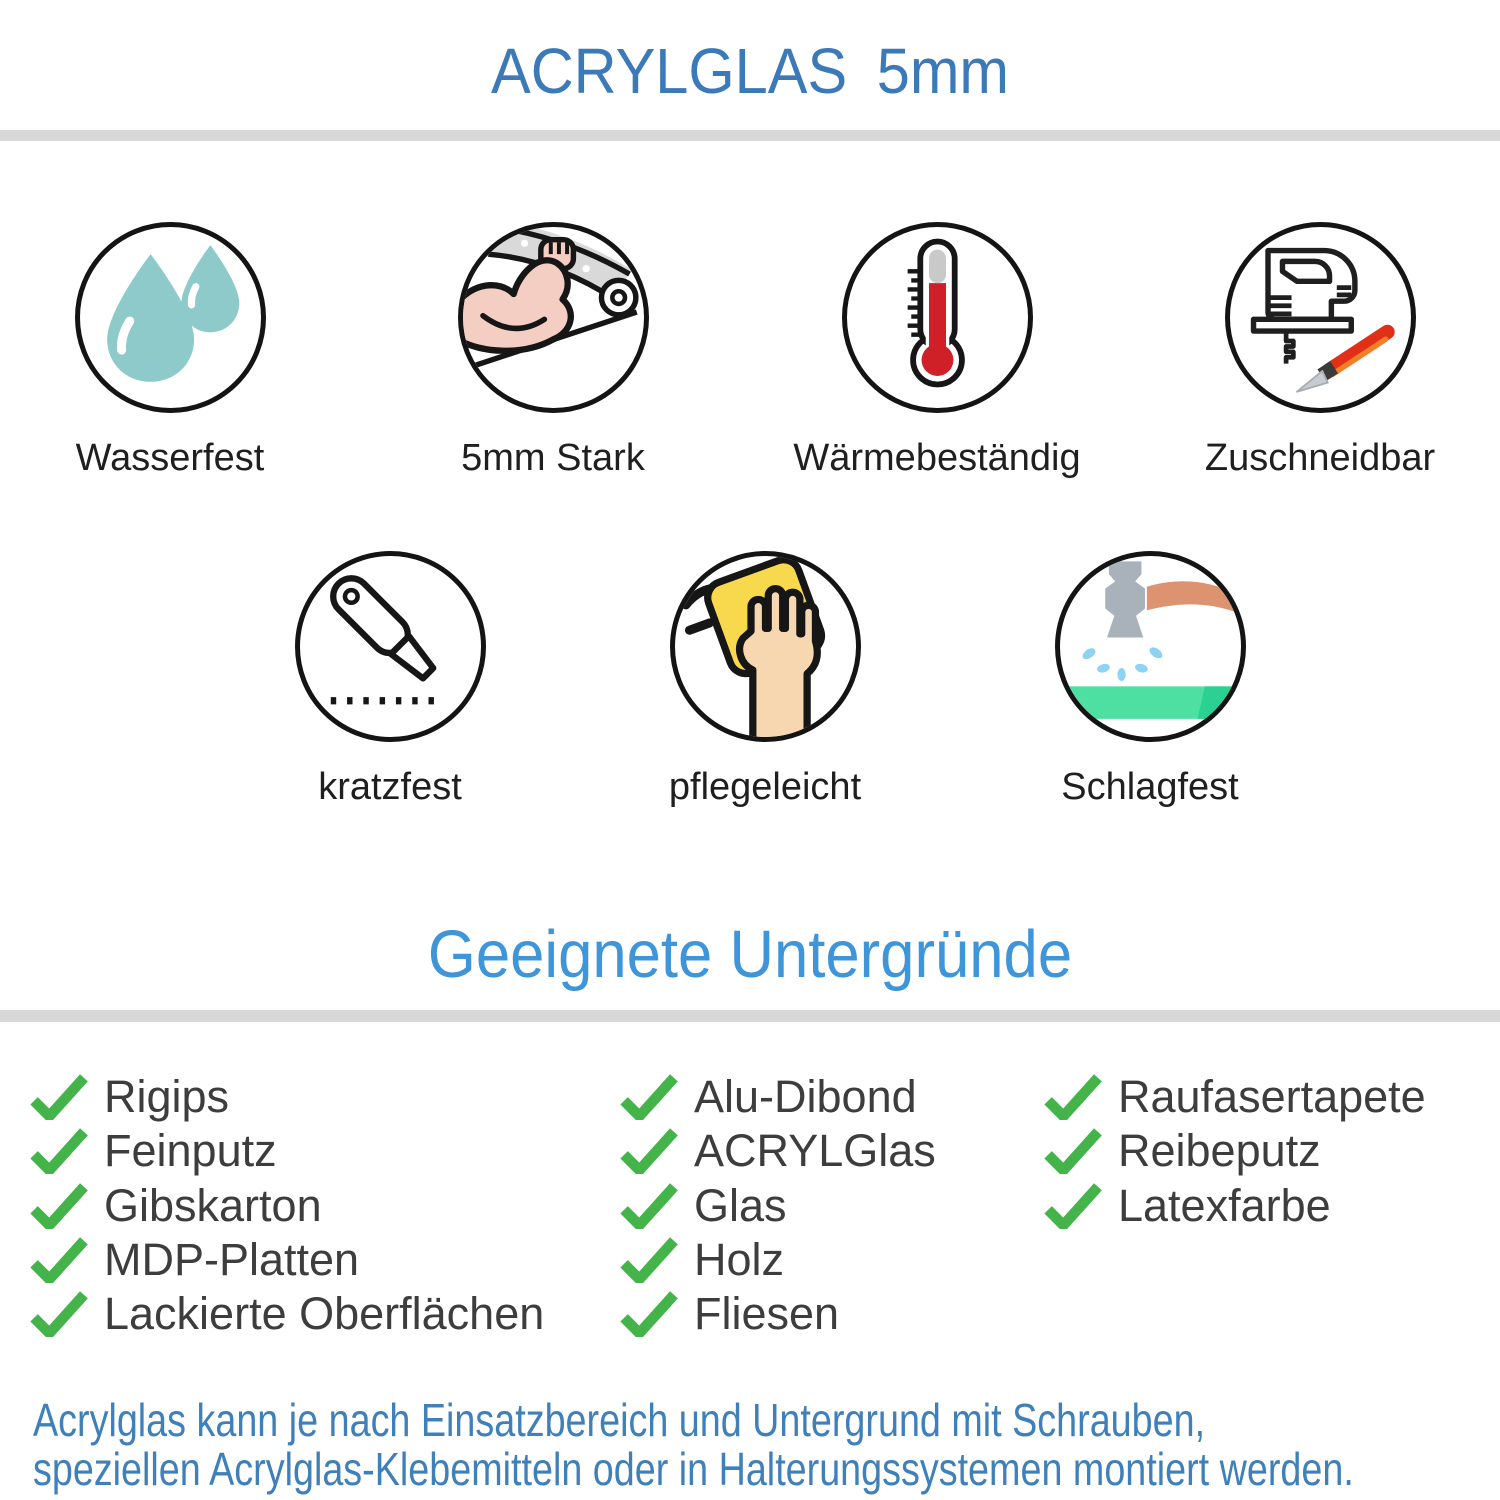 The height and width of the screenshot is (1500, 1500). I want to click on feature-label: Wärmebeständig, so click(937, 458).